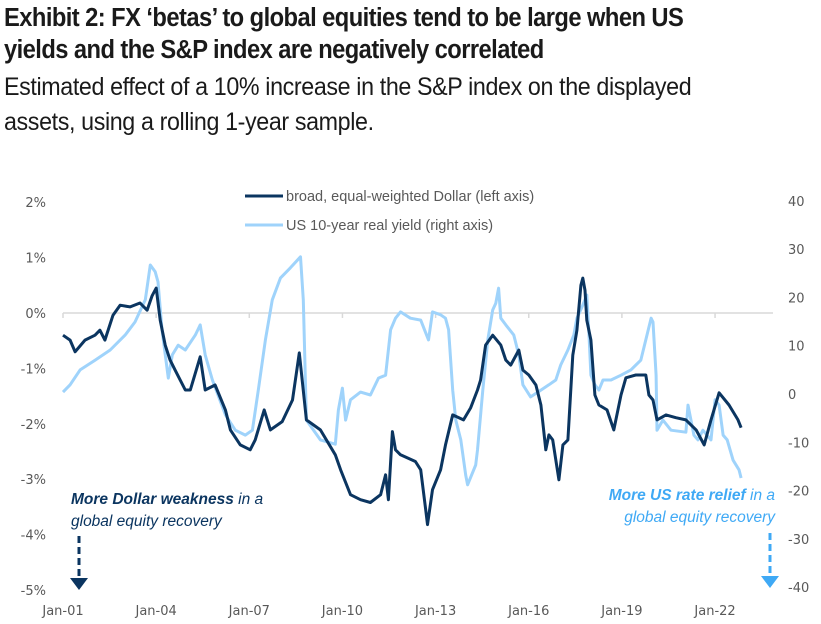 This screenshot has height=624, width=821. What do you see at coordinates (79, 584) in the screenshot?
I see `annotation-dollar-arrow-icon` at bounding box center [79, 584].